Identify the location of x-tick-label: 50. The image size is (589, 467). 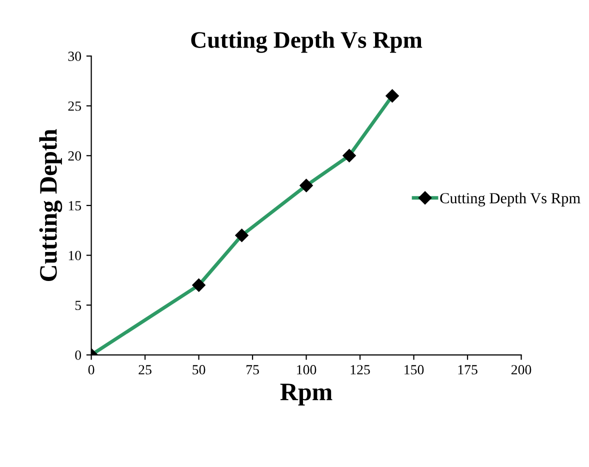
(199, 369).